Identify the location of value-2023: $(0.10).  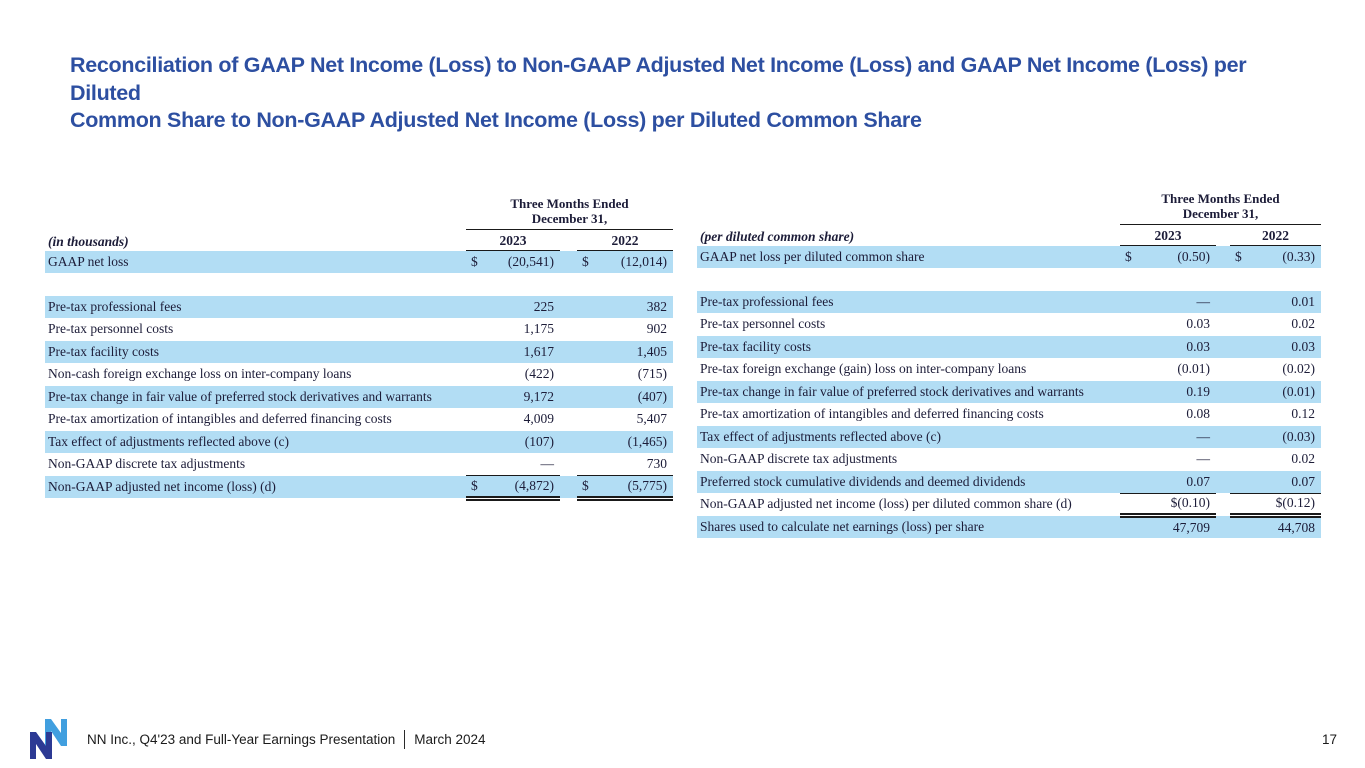
(1178, 505).